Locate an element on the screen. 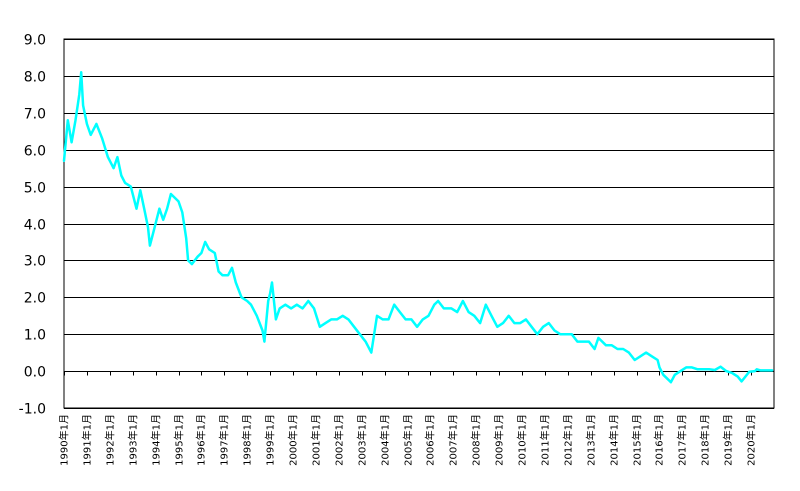 The width and height of the screenshot is (800, 491). x-tick-label: 2016年1月 is located at coordinates (659, 440).